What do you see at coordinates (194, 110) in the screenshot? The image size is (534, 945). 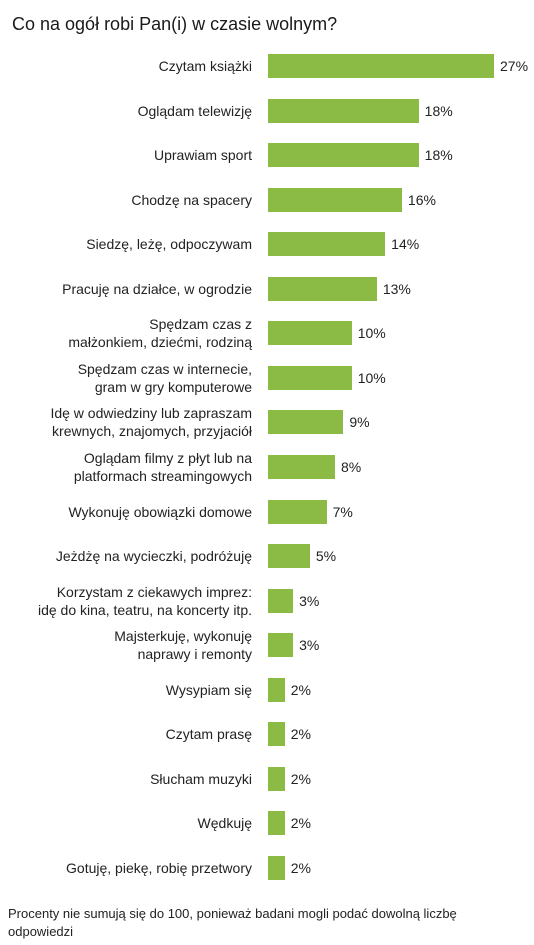 I see `category-label: Oglądam telewizję` at bounding box center [194, 110].